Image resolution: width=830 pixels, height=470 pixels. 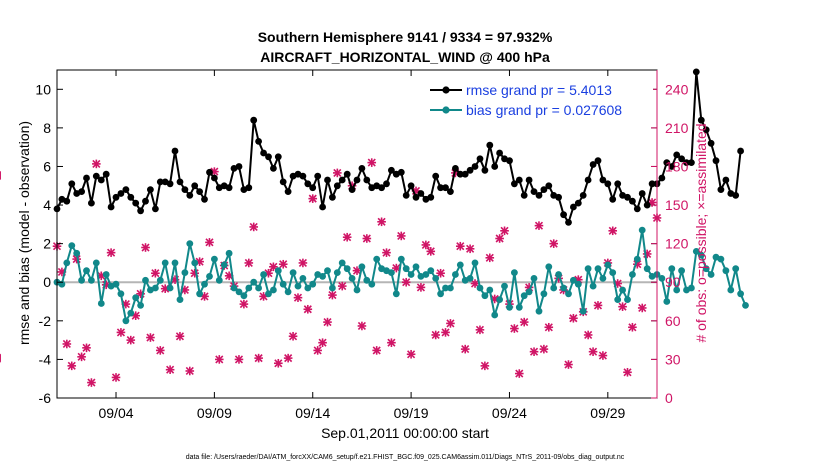 What do you see at coordinates (47, 205) in the screenshot?
I see `y-tick-label: 4` at bounding box center [47, 205].